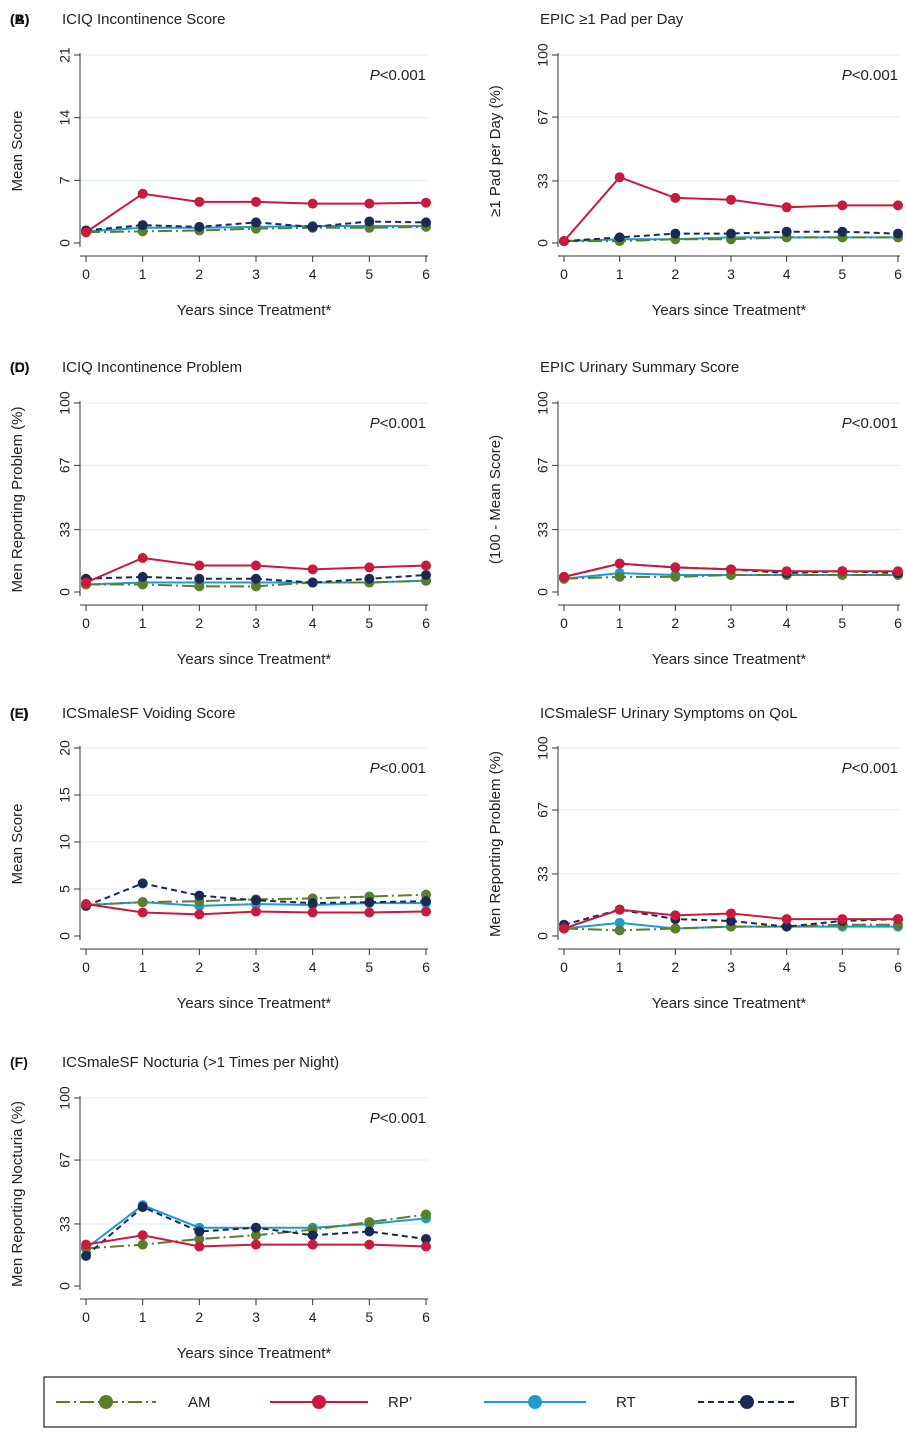 The image size is (906, 1433). I want to click on y-axis-label: (100 - Mean Score), so click(495, 499).